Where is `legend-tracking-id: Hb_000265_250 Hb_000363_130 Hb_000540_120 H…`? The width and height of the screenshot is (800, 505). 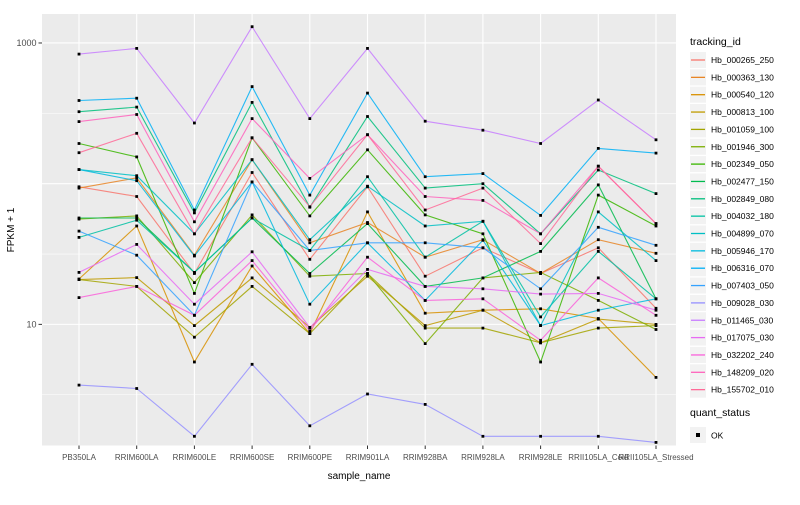 legend-tracking-id: Hb_000265_250 Hb_000363_130 Hb_000540_120 H… is located at coordinates (732, 225).